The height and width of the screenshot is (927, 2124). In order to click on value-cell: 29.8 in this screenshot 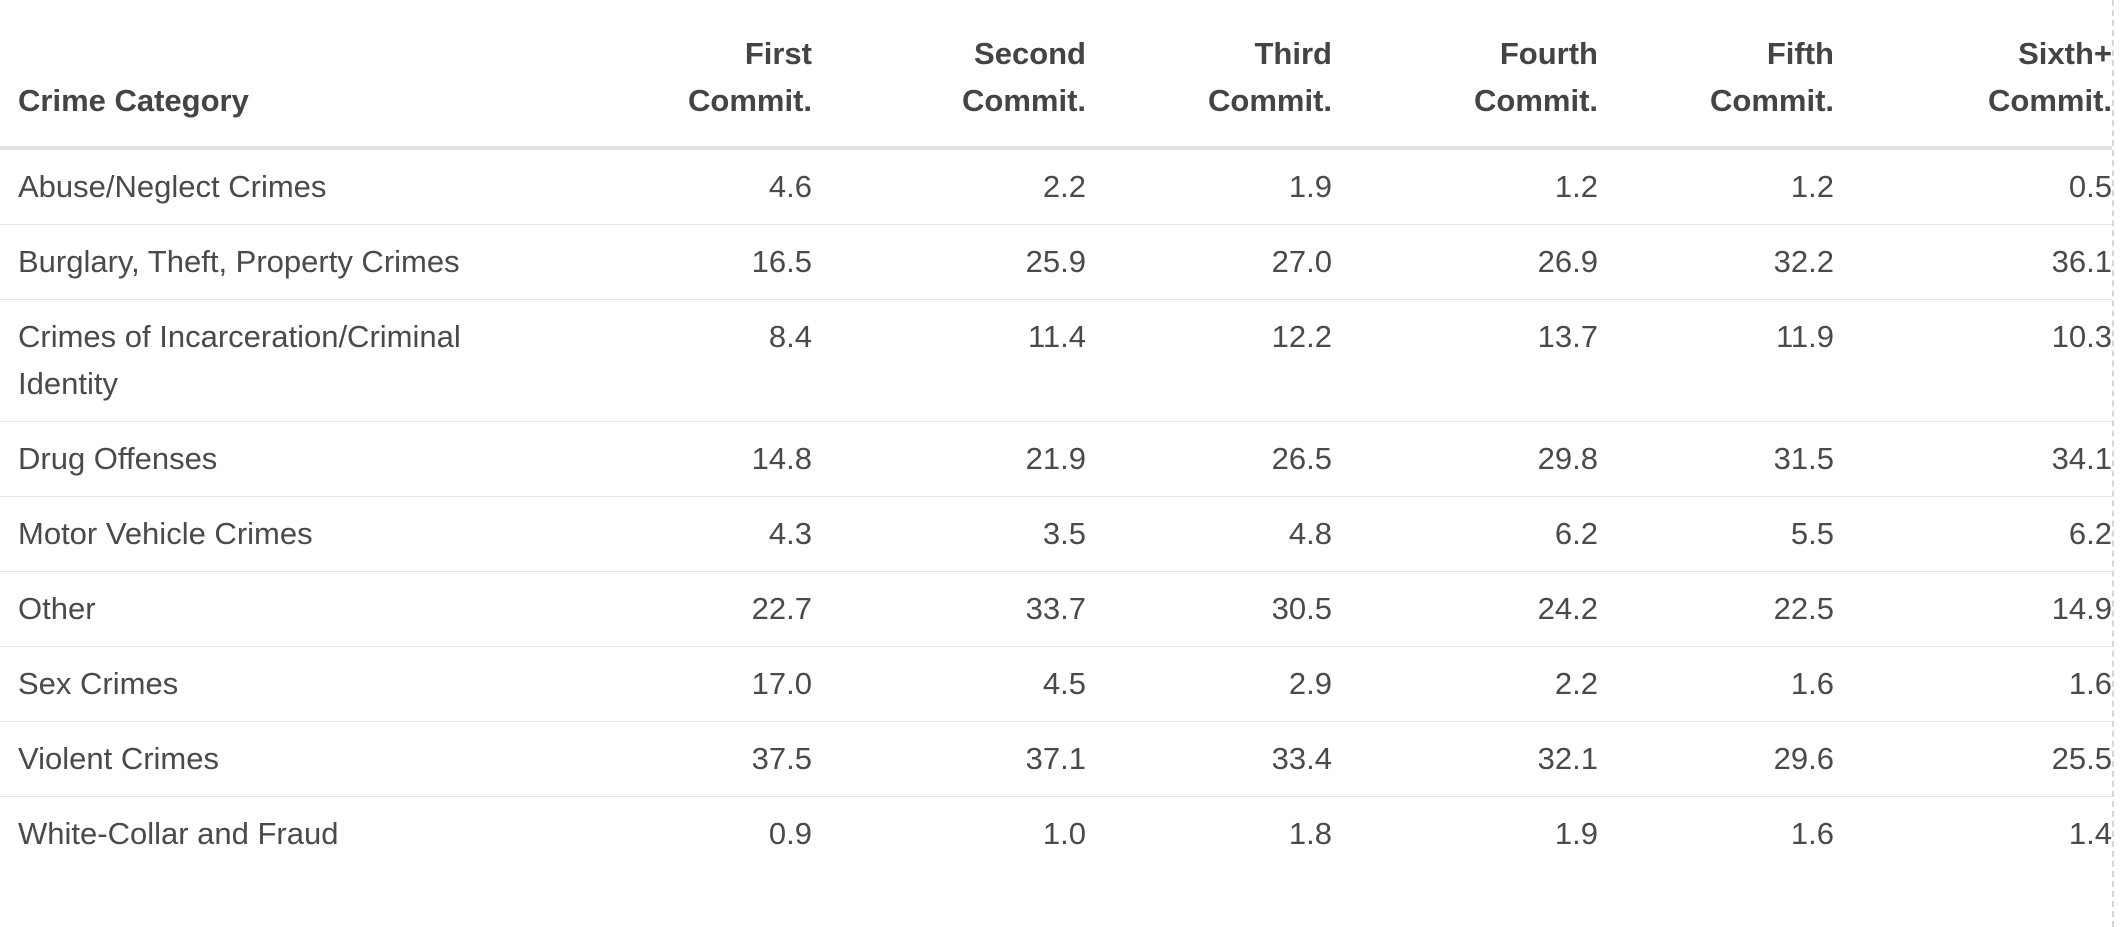, I will do `click(1465, 459)`.